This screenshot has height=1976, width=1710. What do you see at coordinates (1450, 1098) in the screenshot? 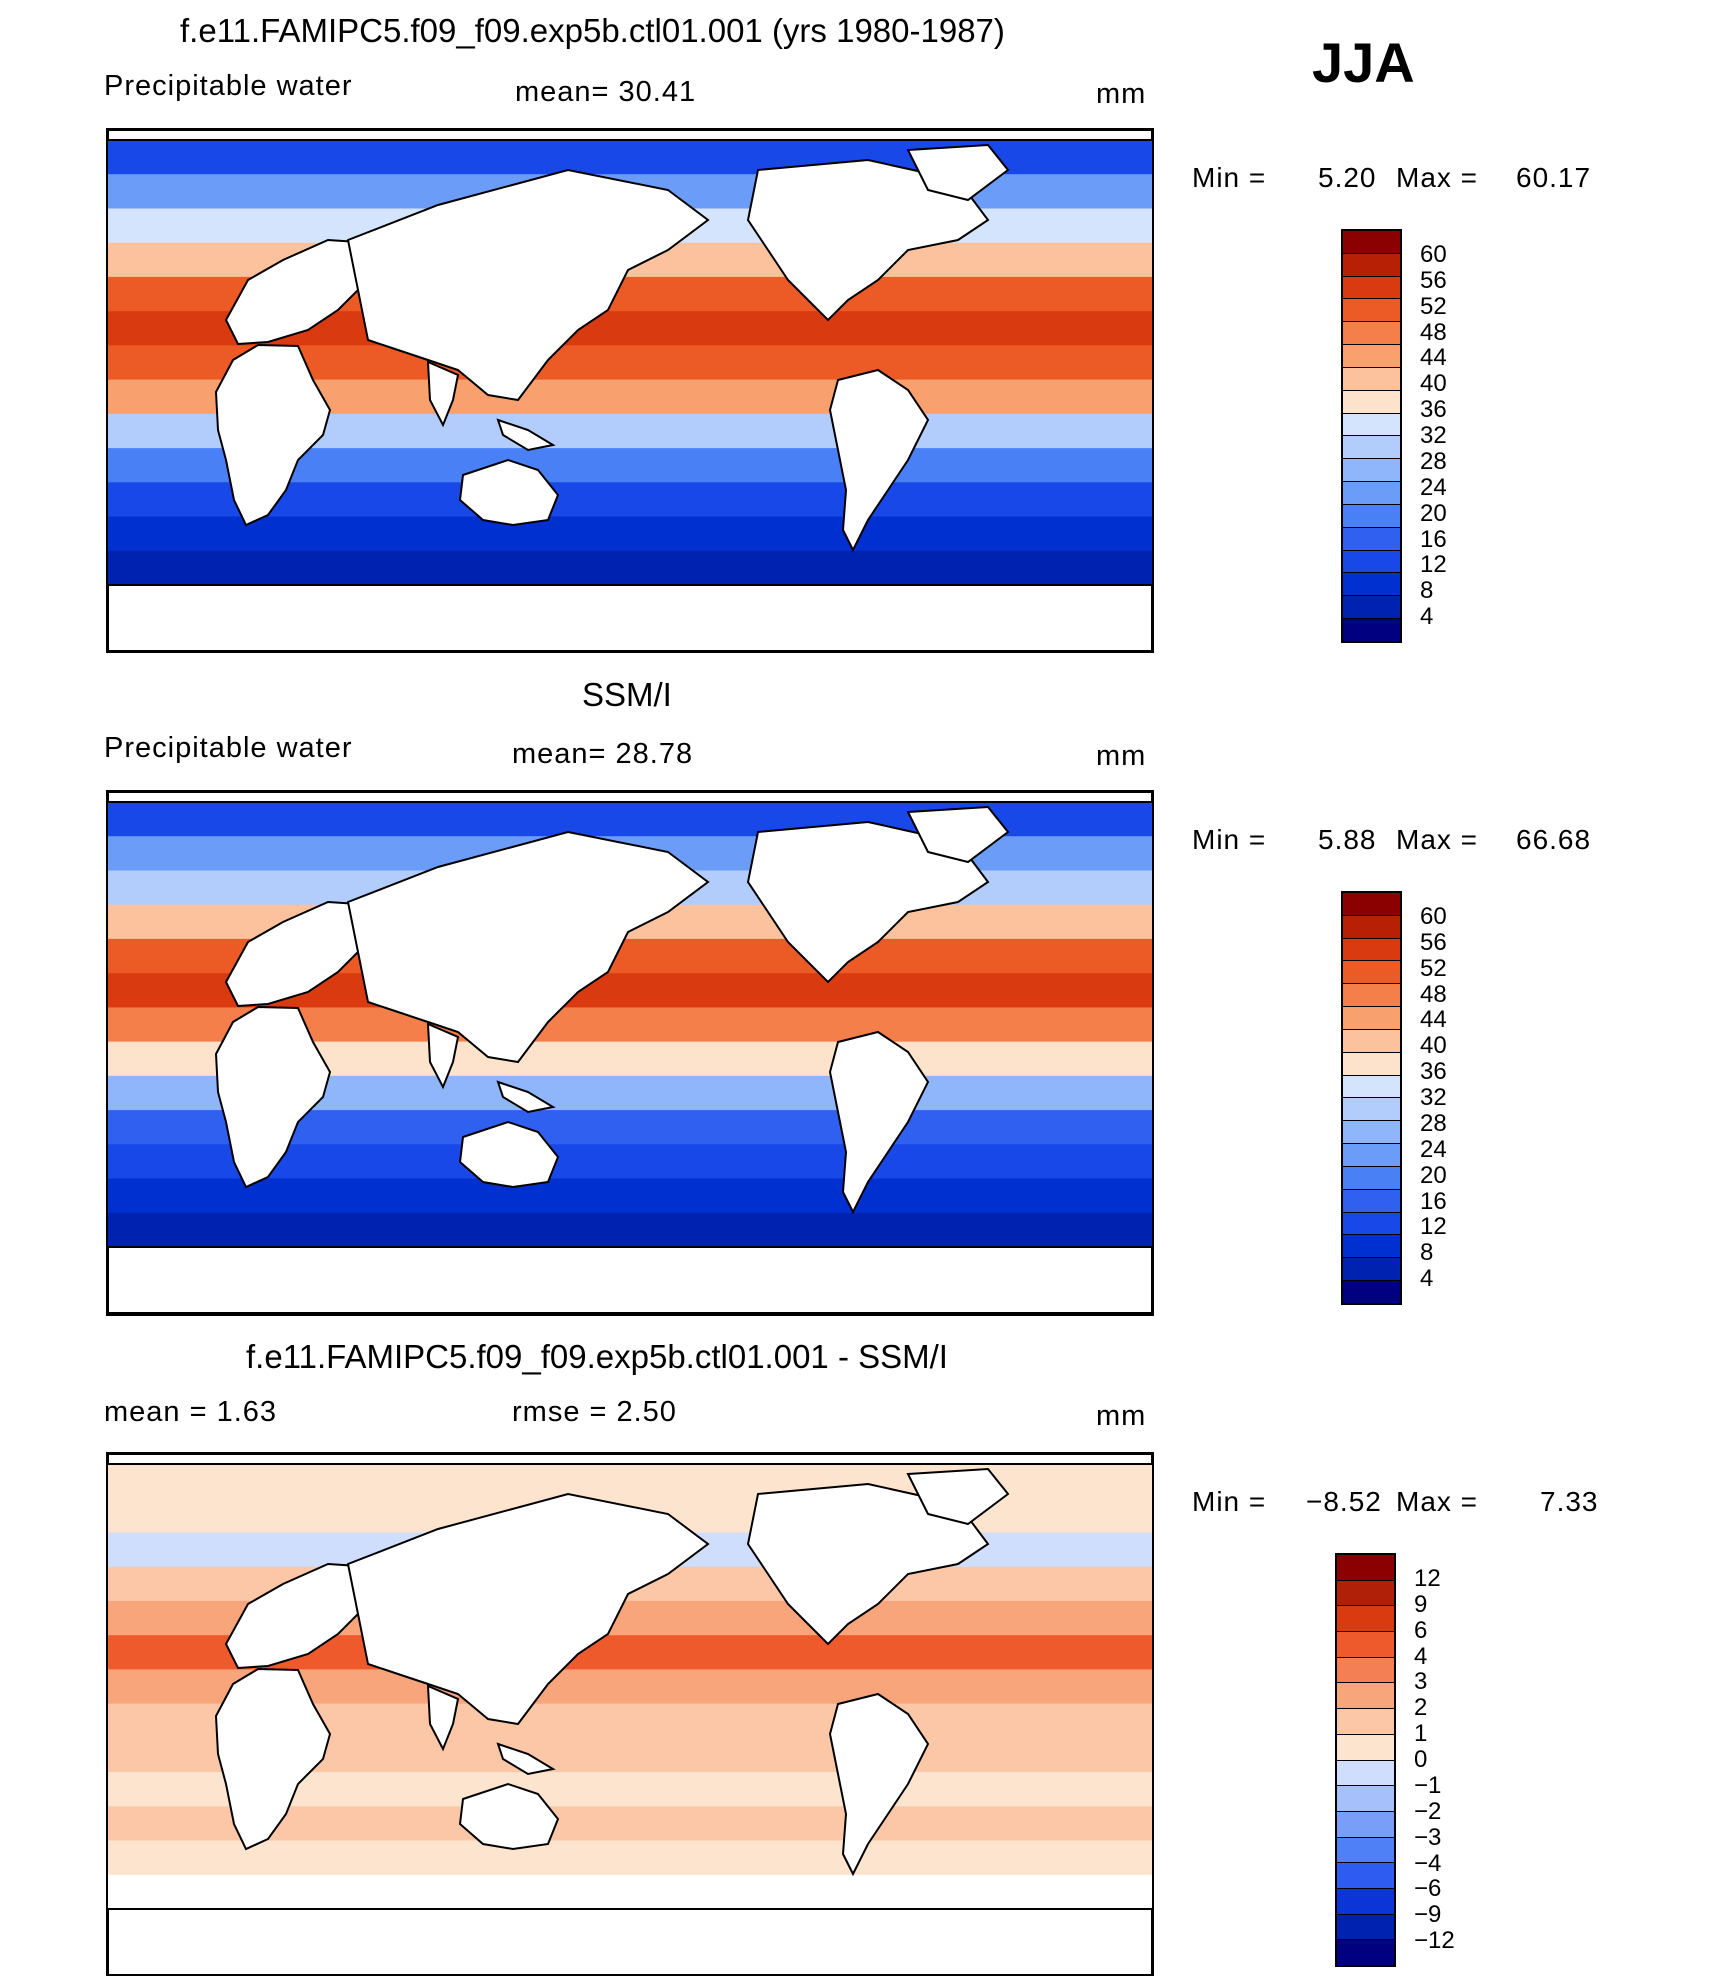
I see `colorbar-ticks: 60 56 52 48 44 40 36 32 28 24 20 16 12 8 4` at bounding box center [1450, 1098].